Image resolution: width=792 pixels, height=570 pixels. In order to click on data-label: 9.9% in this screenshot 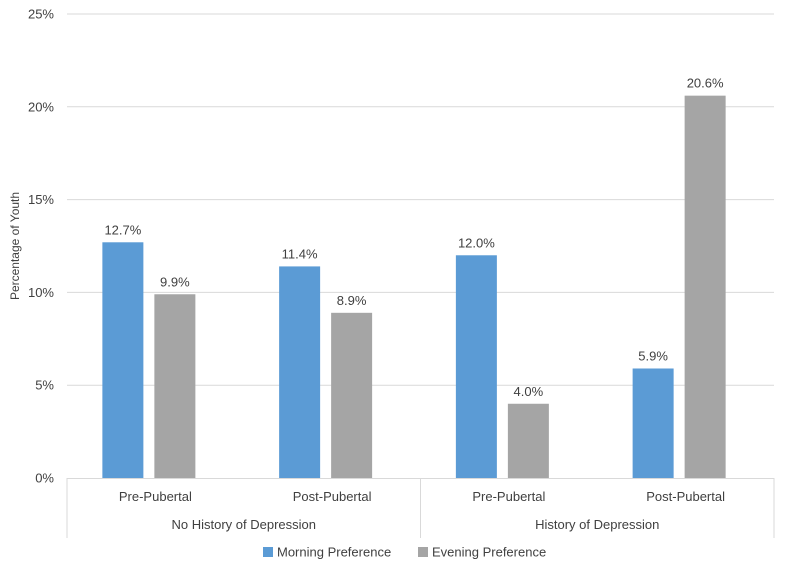, I will do `click(175, 281)`.